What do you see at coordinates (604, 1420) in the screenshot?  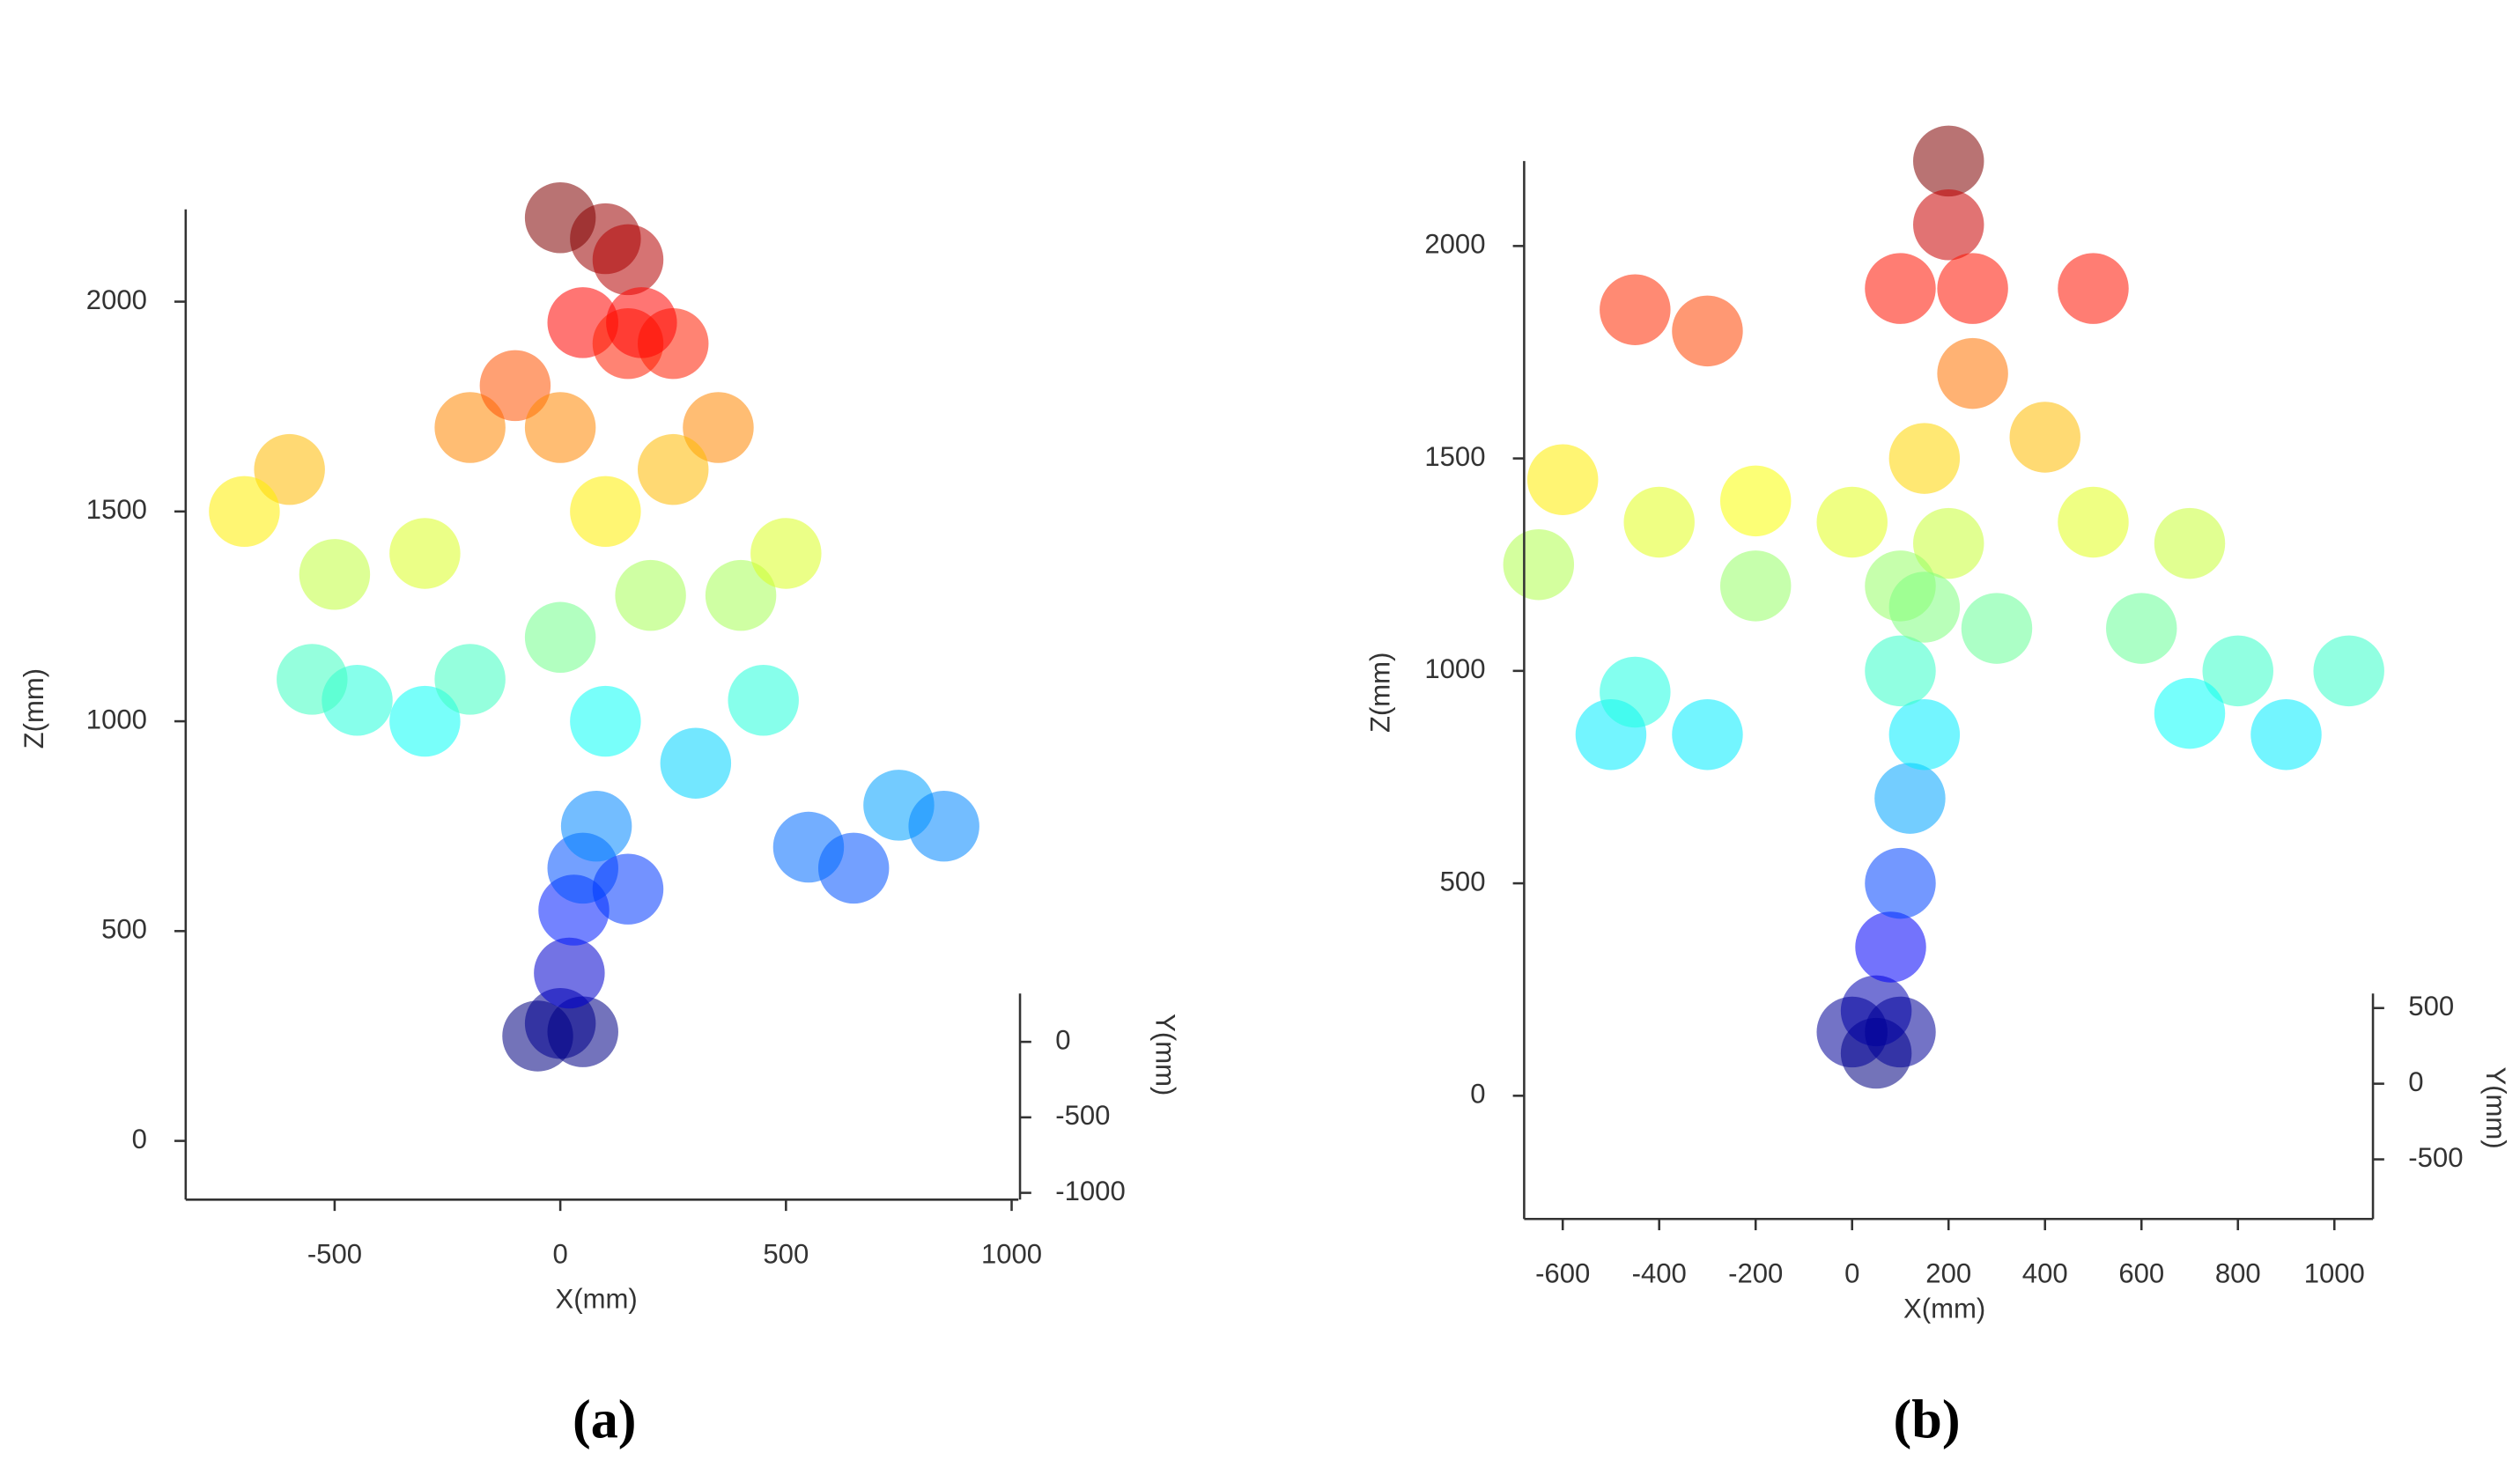 I see `caption: (a)` at bounding box center [604, 1420].